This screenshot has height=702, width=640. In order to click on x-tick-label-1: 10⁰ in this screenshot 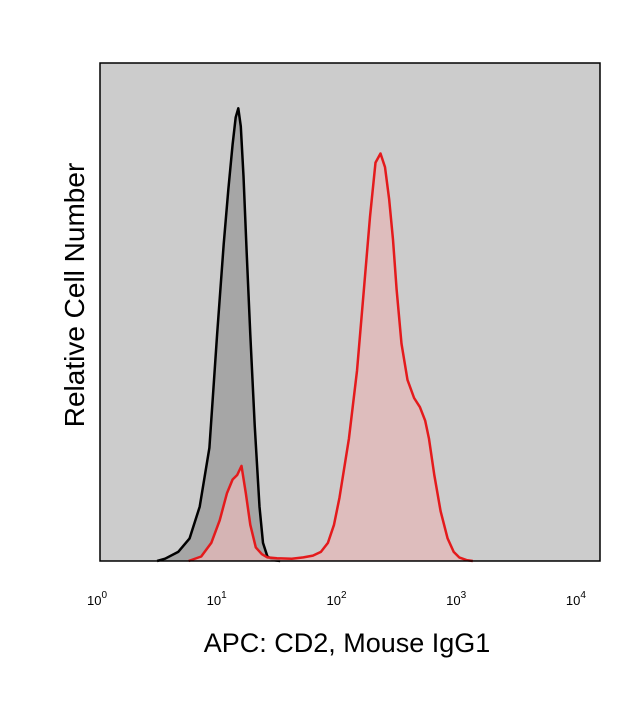, I will do `click(97, 599)`.